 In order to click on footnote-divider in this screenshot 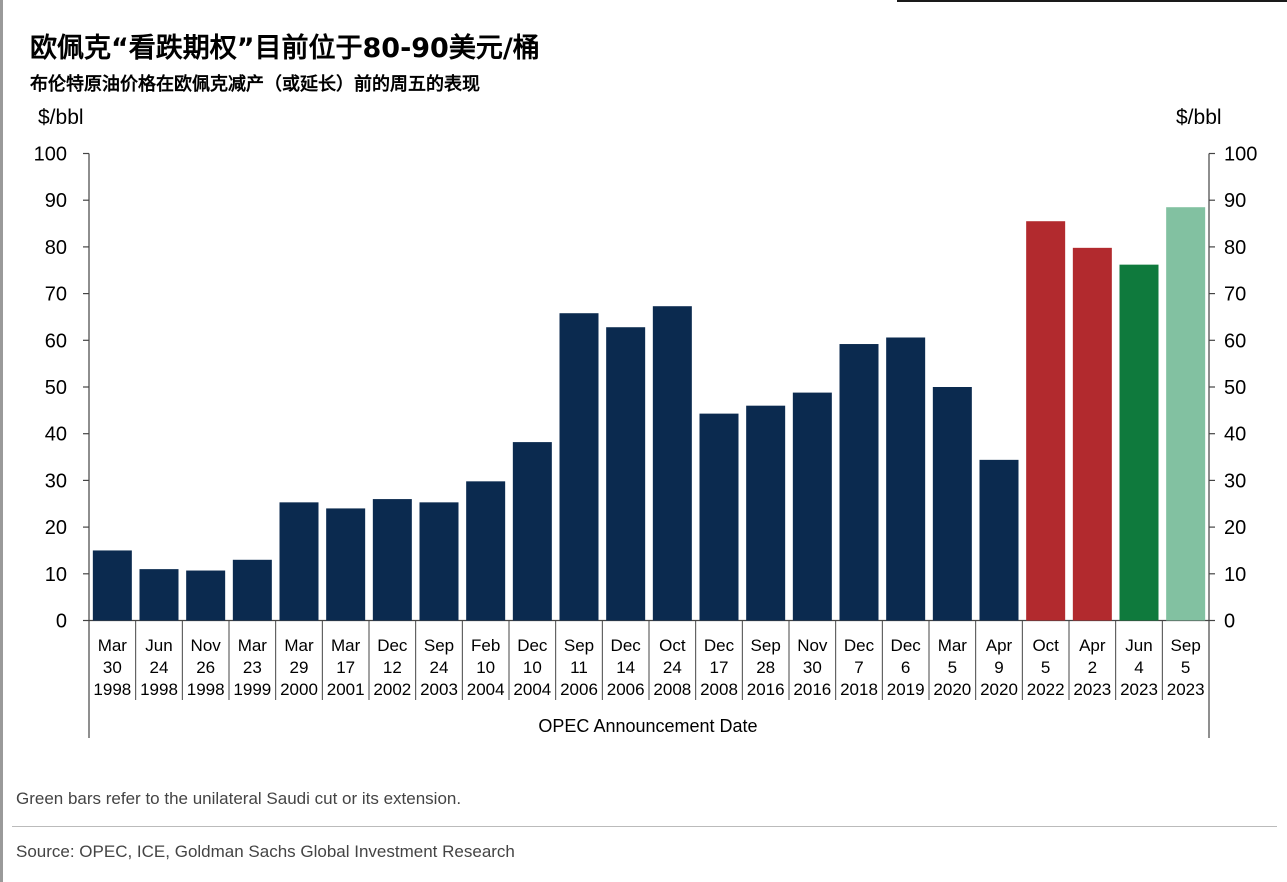, I will do `click(644, 826)`.